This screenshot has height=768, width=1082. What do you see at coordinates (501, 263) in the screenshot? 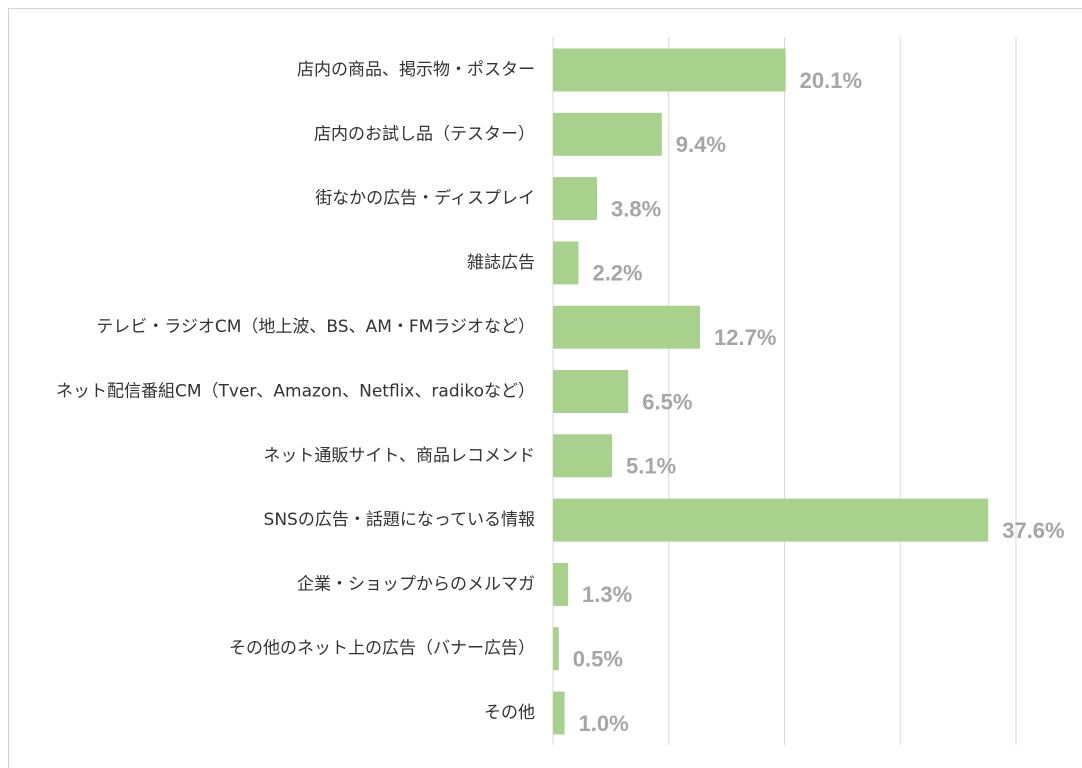
I see `category-label: 雑誌広告` at bounding box center [501, 263].